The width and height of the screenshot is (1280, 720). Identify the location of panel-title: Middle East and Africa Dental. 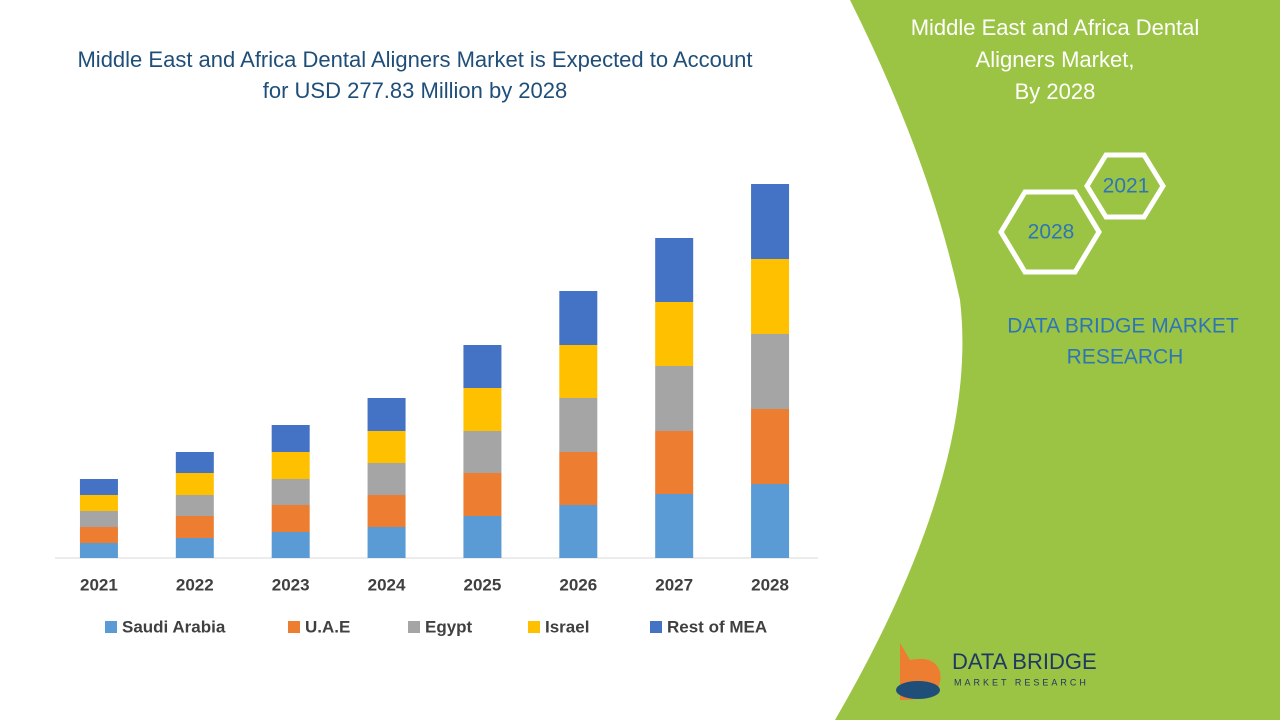
(1055, 27).